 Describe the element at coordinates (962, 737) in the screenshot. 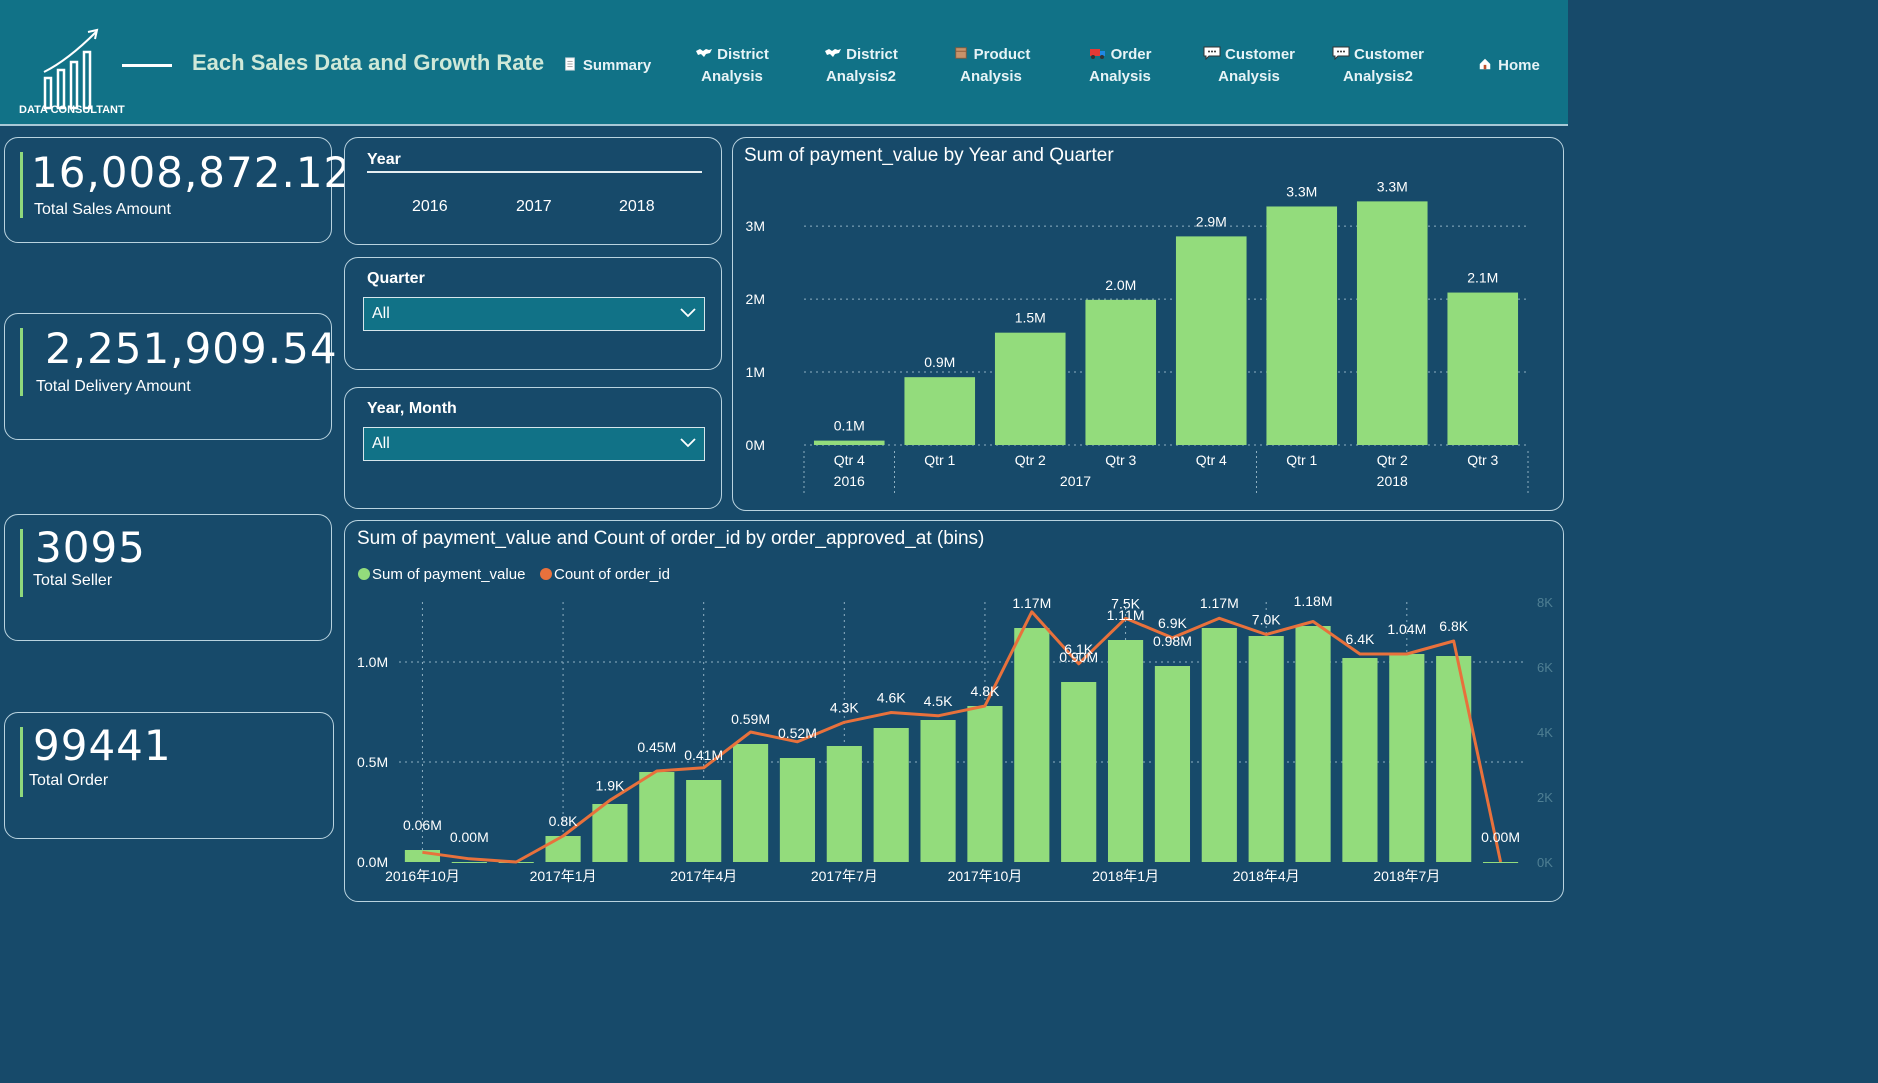

I see `series-line` at that location.